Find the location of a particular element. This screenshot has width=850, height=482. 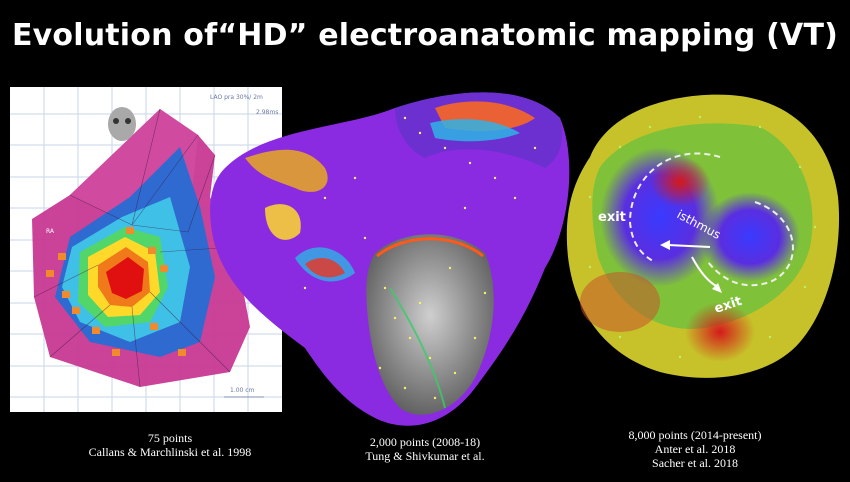

caption-line: Sacher et al. 2018 is located at coordinates (695, 463).